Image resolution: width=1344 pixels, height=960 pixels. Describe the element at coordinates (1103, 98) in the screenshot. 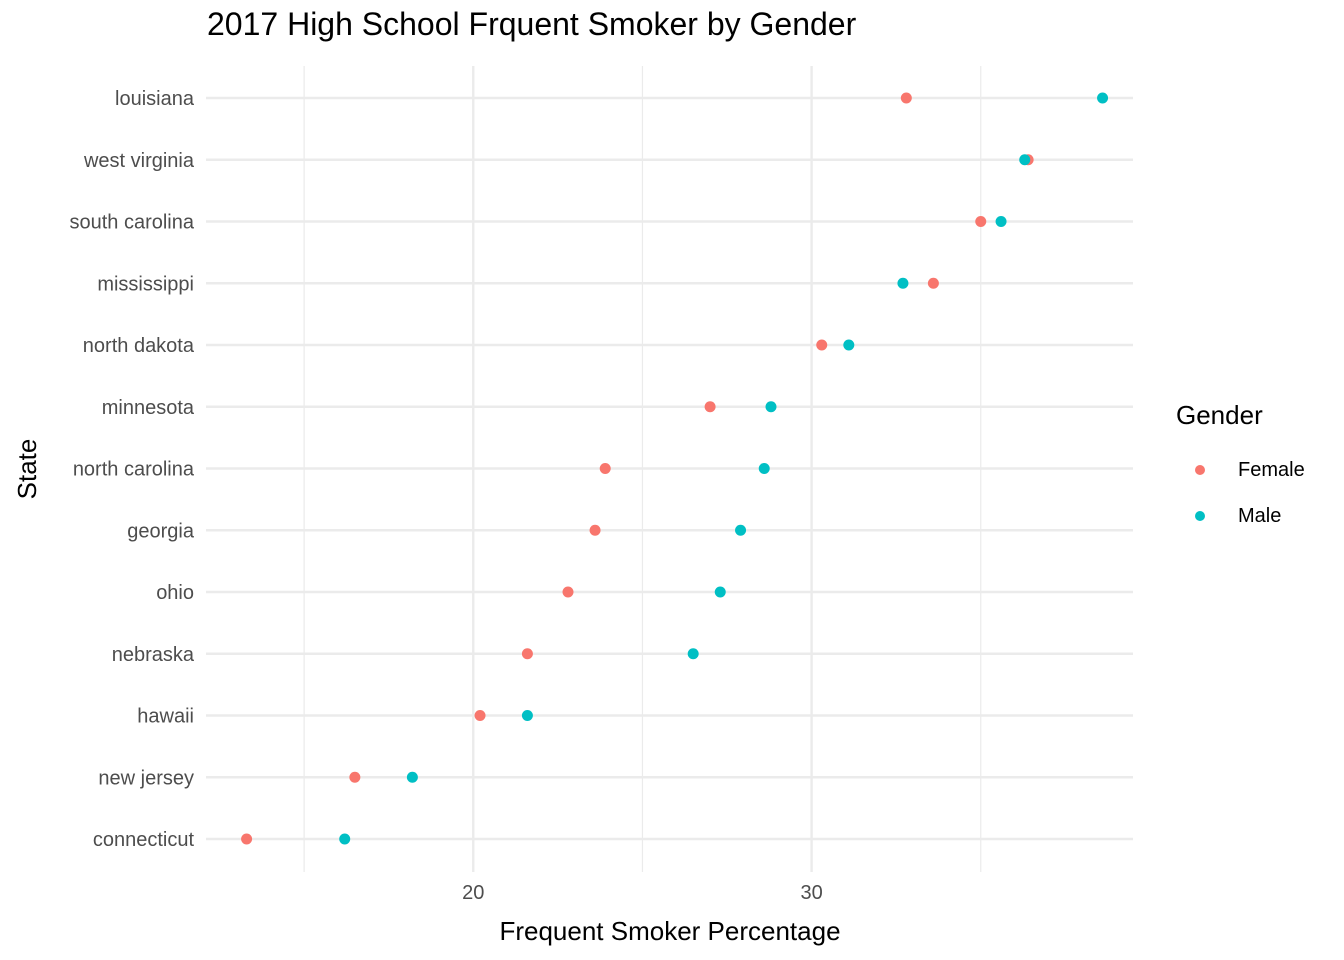

I see `point-male-louisiana` at that location.